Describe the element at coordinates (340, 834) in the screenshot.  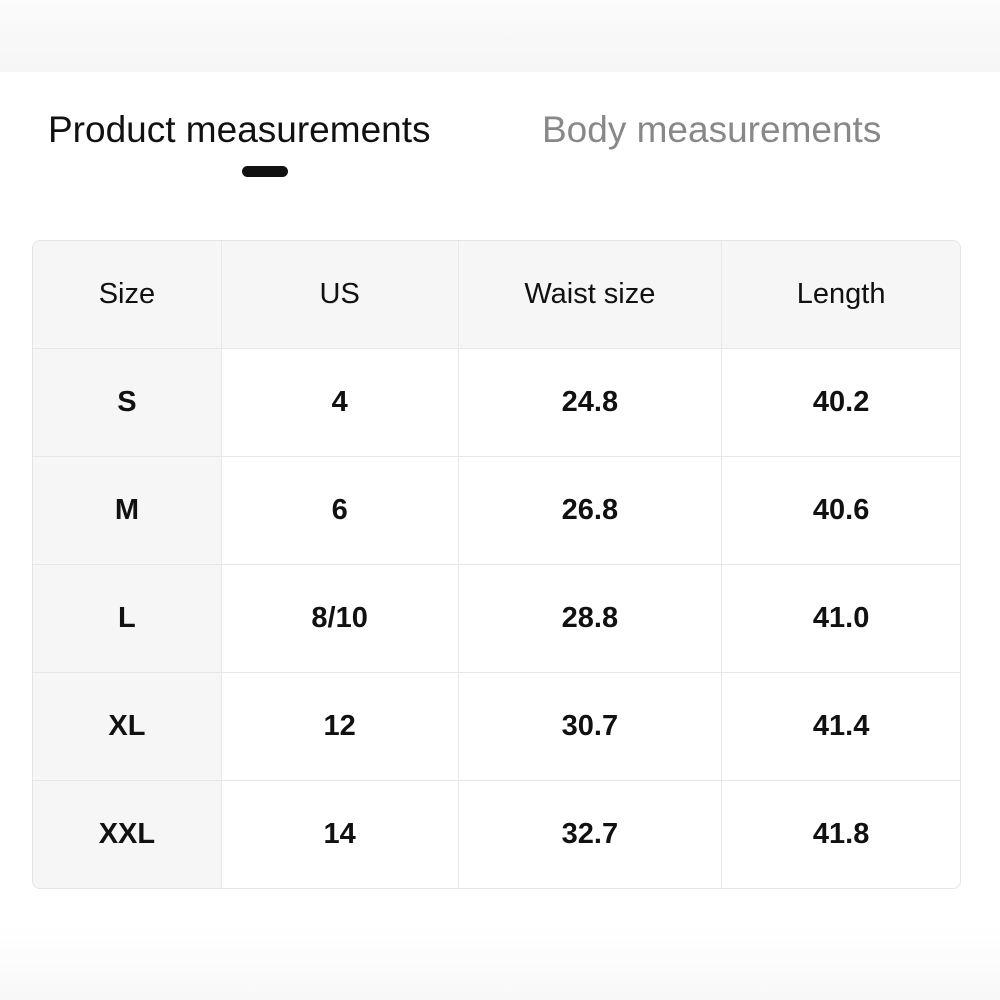
I see `table-cell: 14` at that location.